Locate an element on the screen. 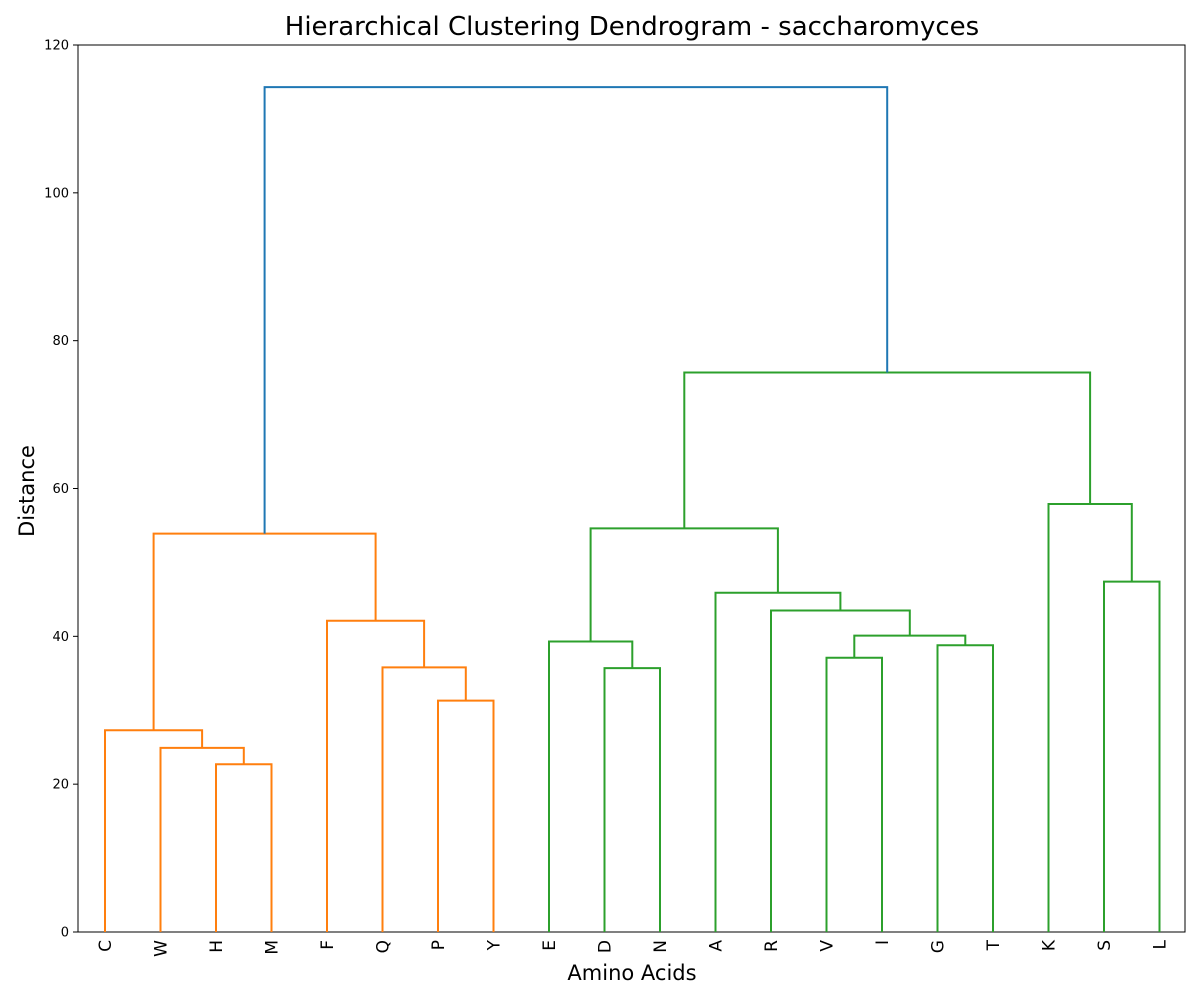 This screenshot has width=1200, height=1005. leaf-label-H: H is located at coordinates (217, 946).